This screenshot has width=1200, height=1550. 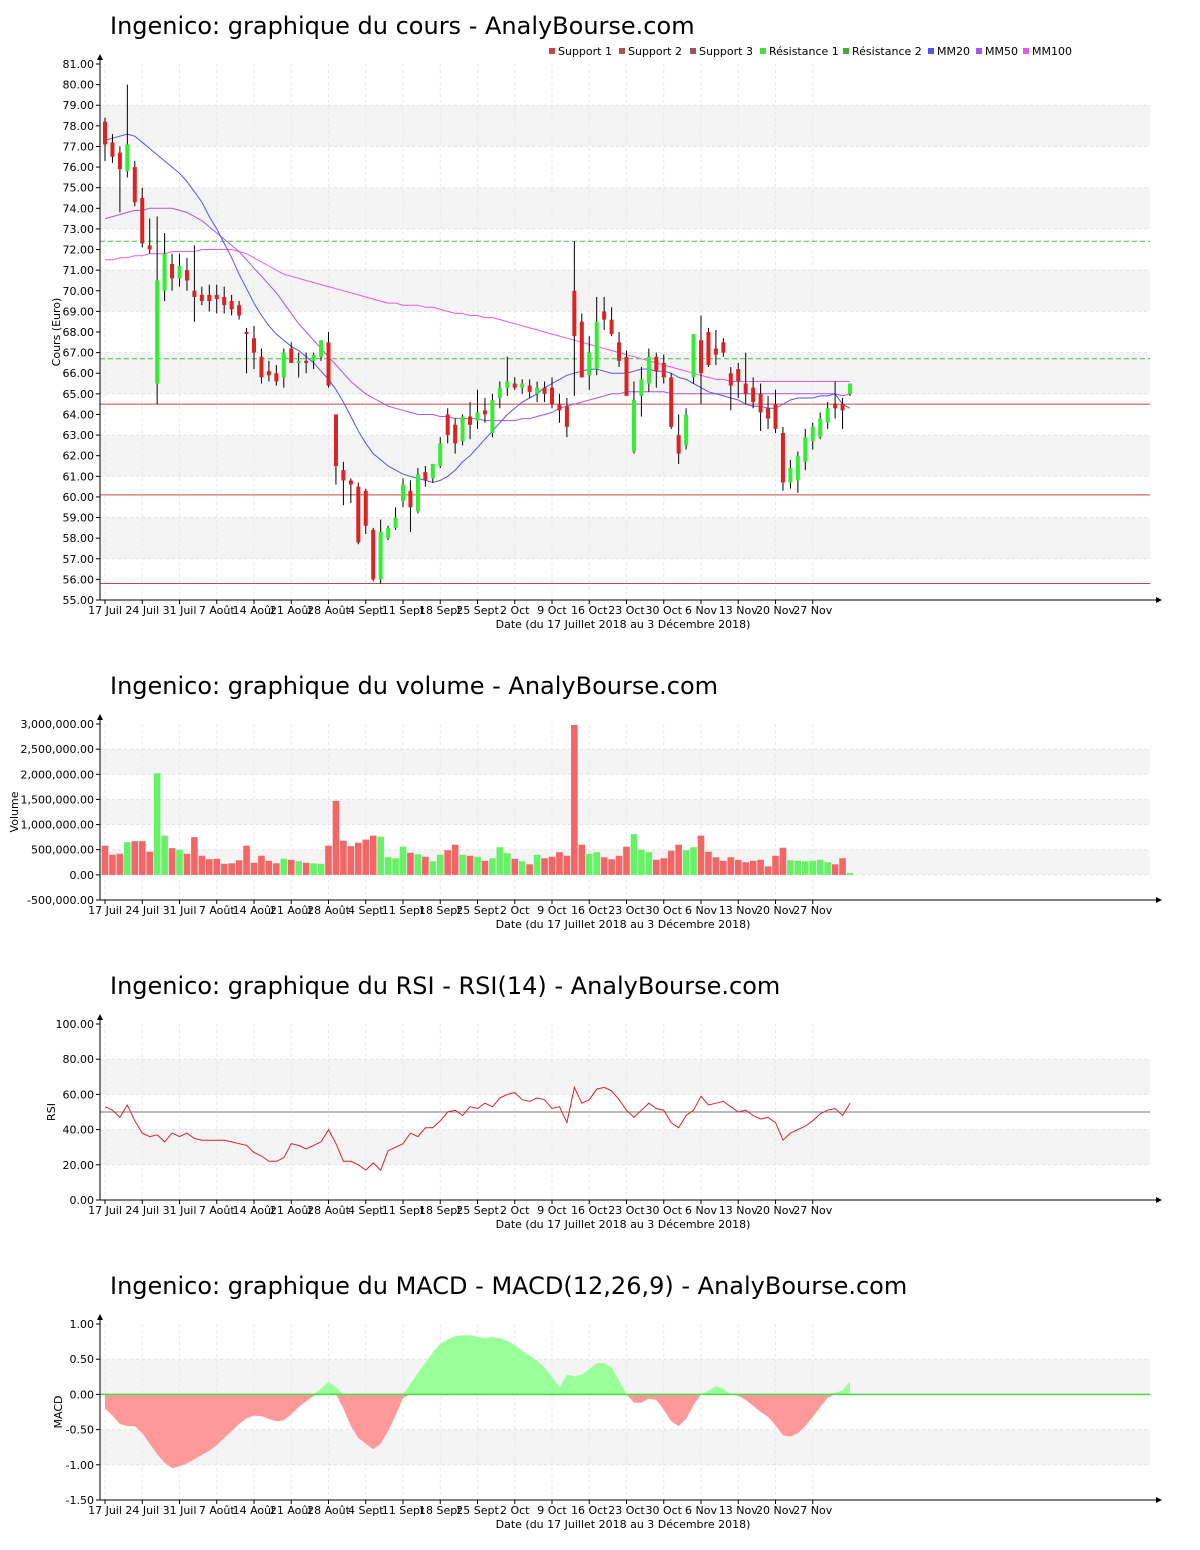 I want to click on volume-y-tick-label: 1,500,000.00, so click(x=57, y=799).